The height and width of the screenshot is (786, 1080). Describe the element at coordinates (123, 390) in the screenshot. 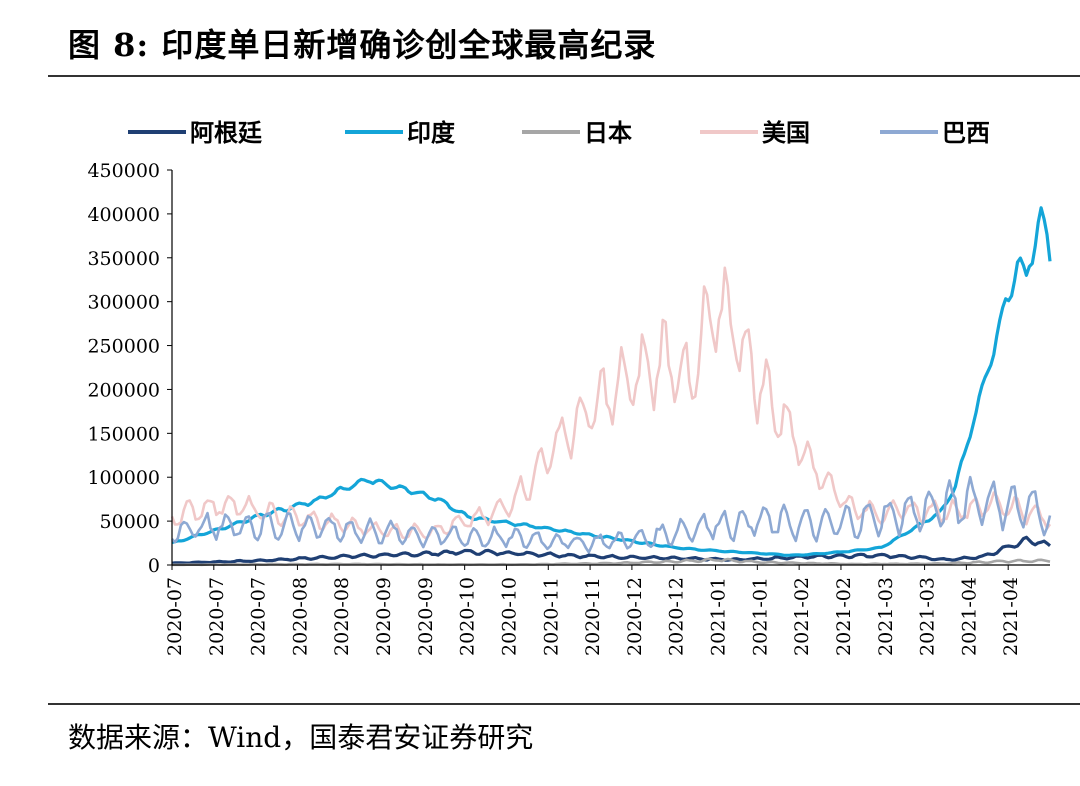

I see `y-tick-label: 200000` at that location.